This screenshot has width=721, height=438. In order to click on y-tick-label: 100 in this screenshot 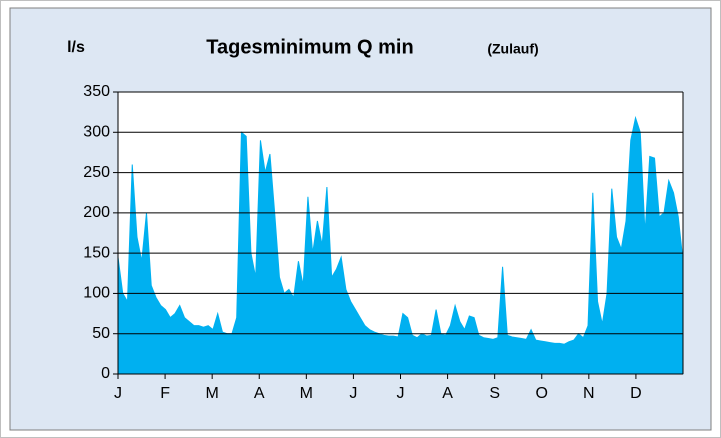, I will do `click(96, 293)`.